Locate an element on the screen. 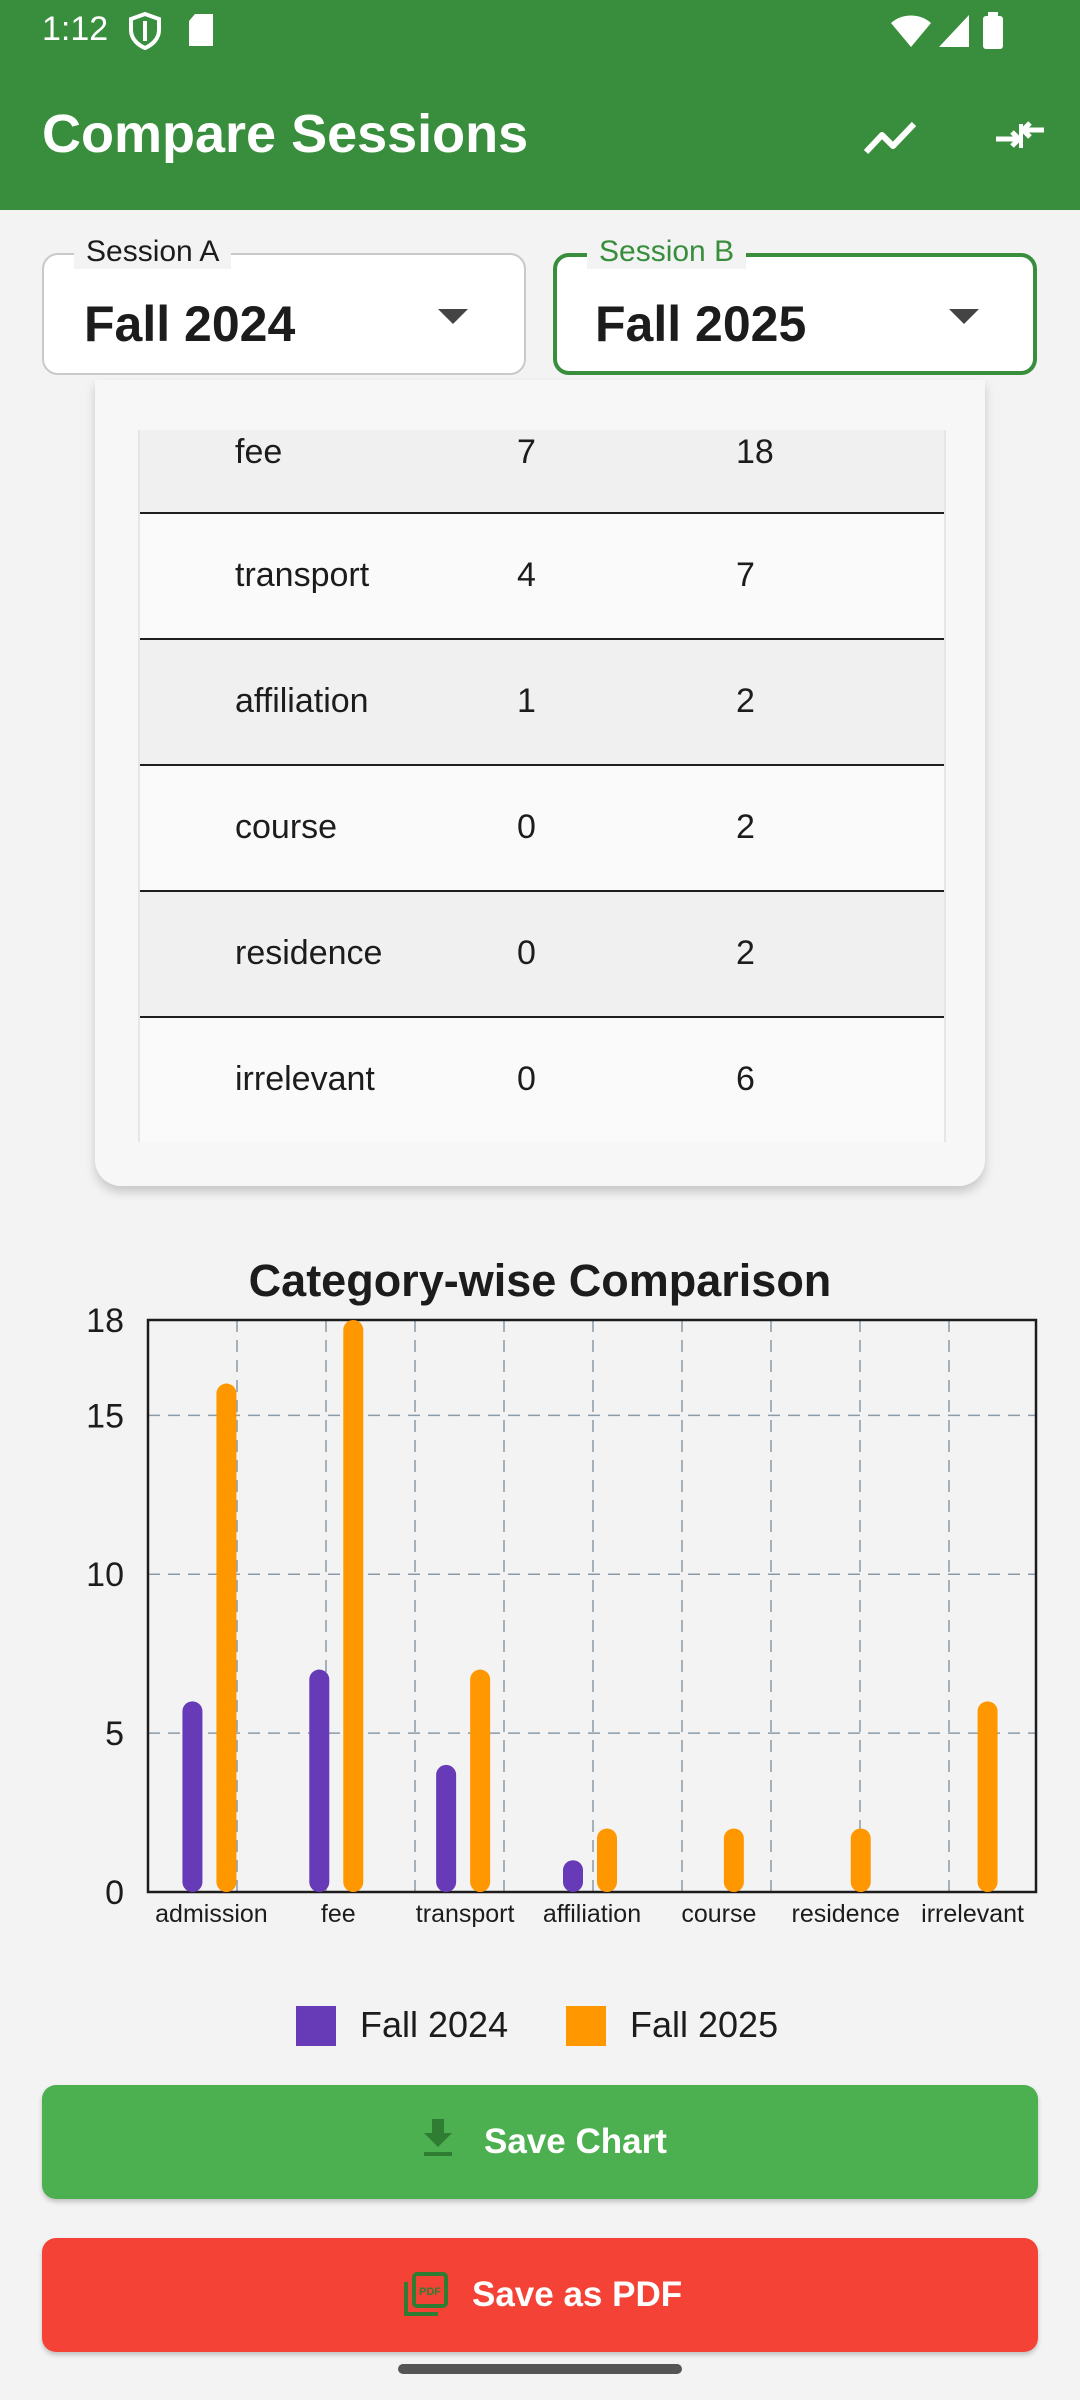 The width and height of the screenshot is (1080, 2400). table-row: residence 0 2 is located at coordinates (542, 955).